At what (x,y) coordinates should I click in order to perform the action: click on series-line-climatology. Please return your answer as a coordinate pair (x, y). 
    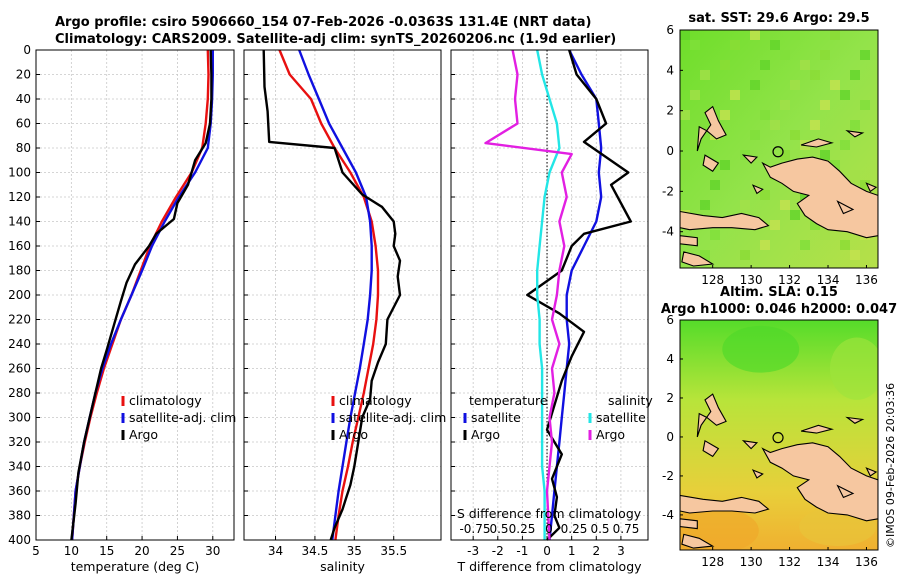
    Looking at the image, I should click on (329, 295).